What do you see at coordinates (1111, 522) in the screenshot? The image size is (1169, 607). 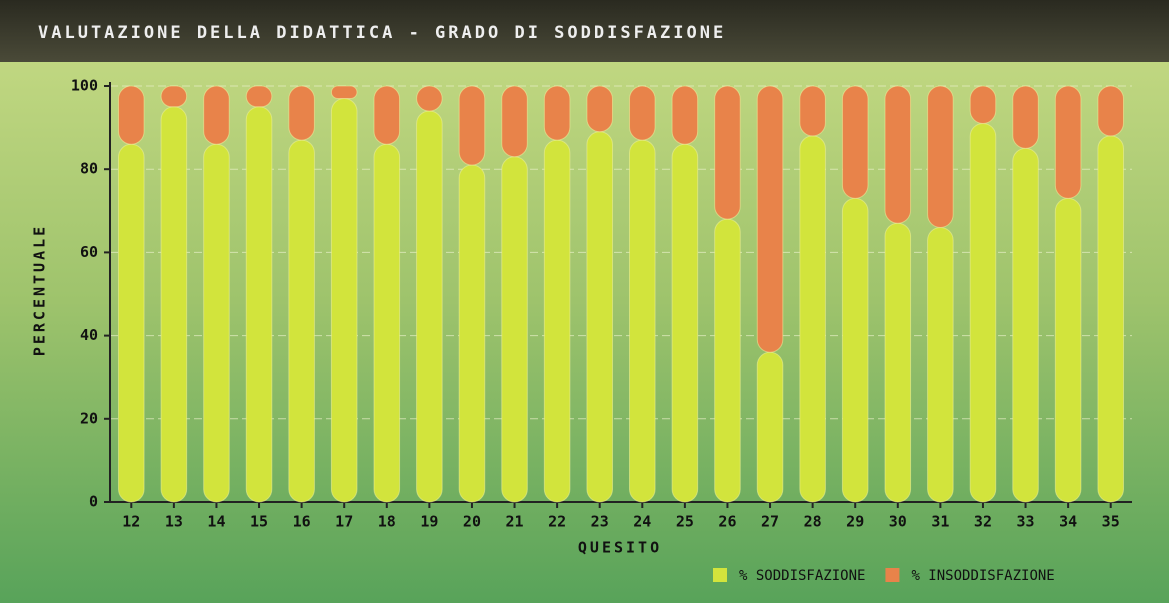 I see `x-tick-label: 35` at bounding box center [1111, 522].